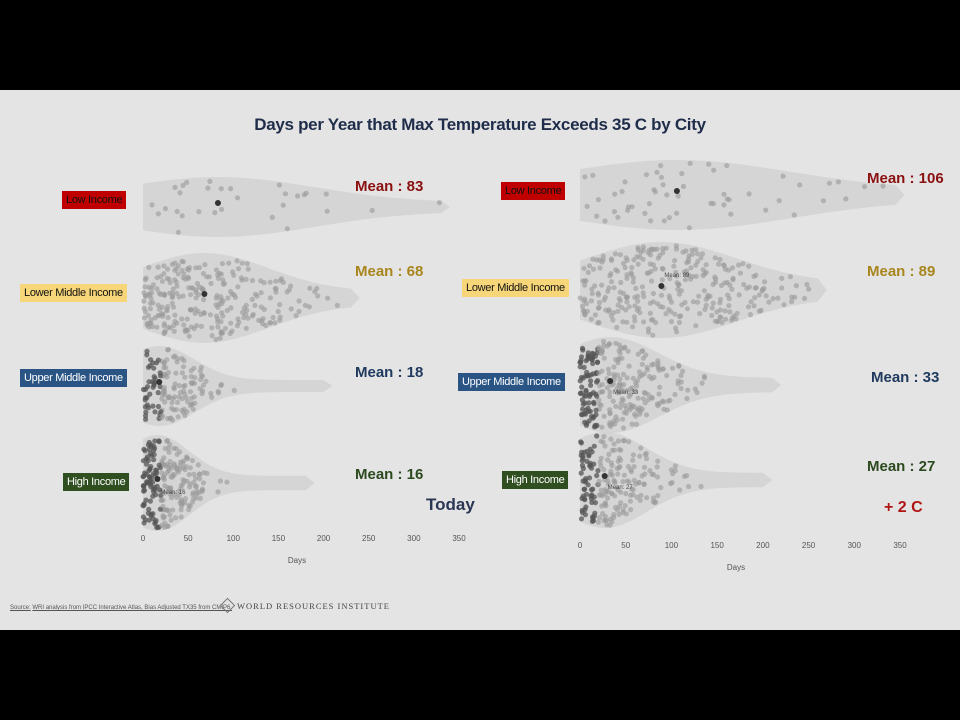  Describe the element at coordinates (324, 538) in the screenshot. I see `x-tick-label: 200` at that location.